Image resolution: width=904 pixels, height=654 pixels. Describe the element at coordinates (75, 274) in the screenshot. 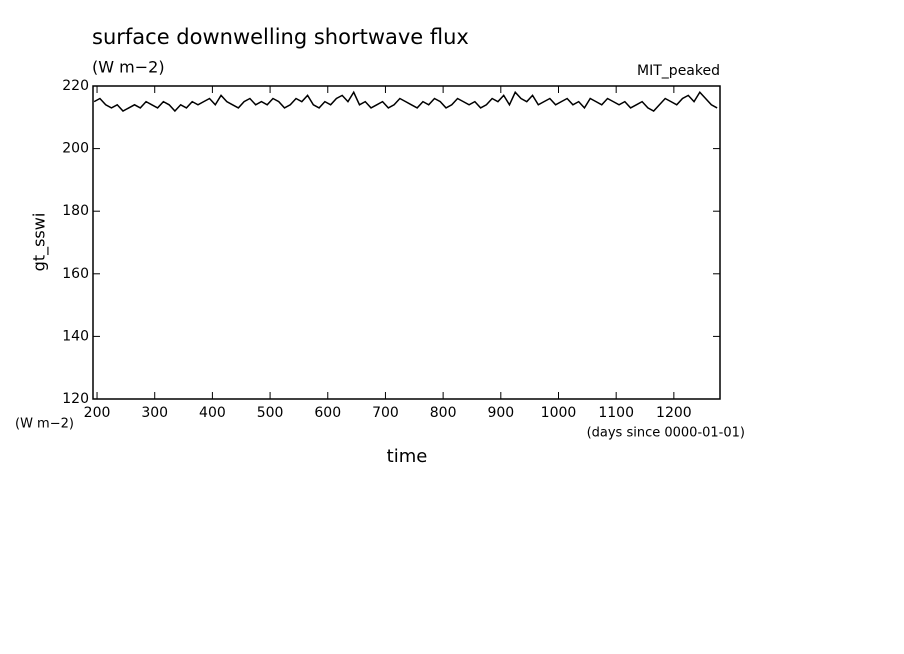

I see `y-tick-label: 160` at that location.